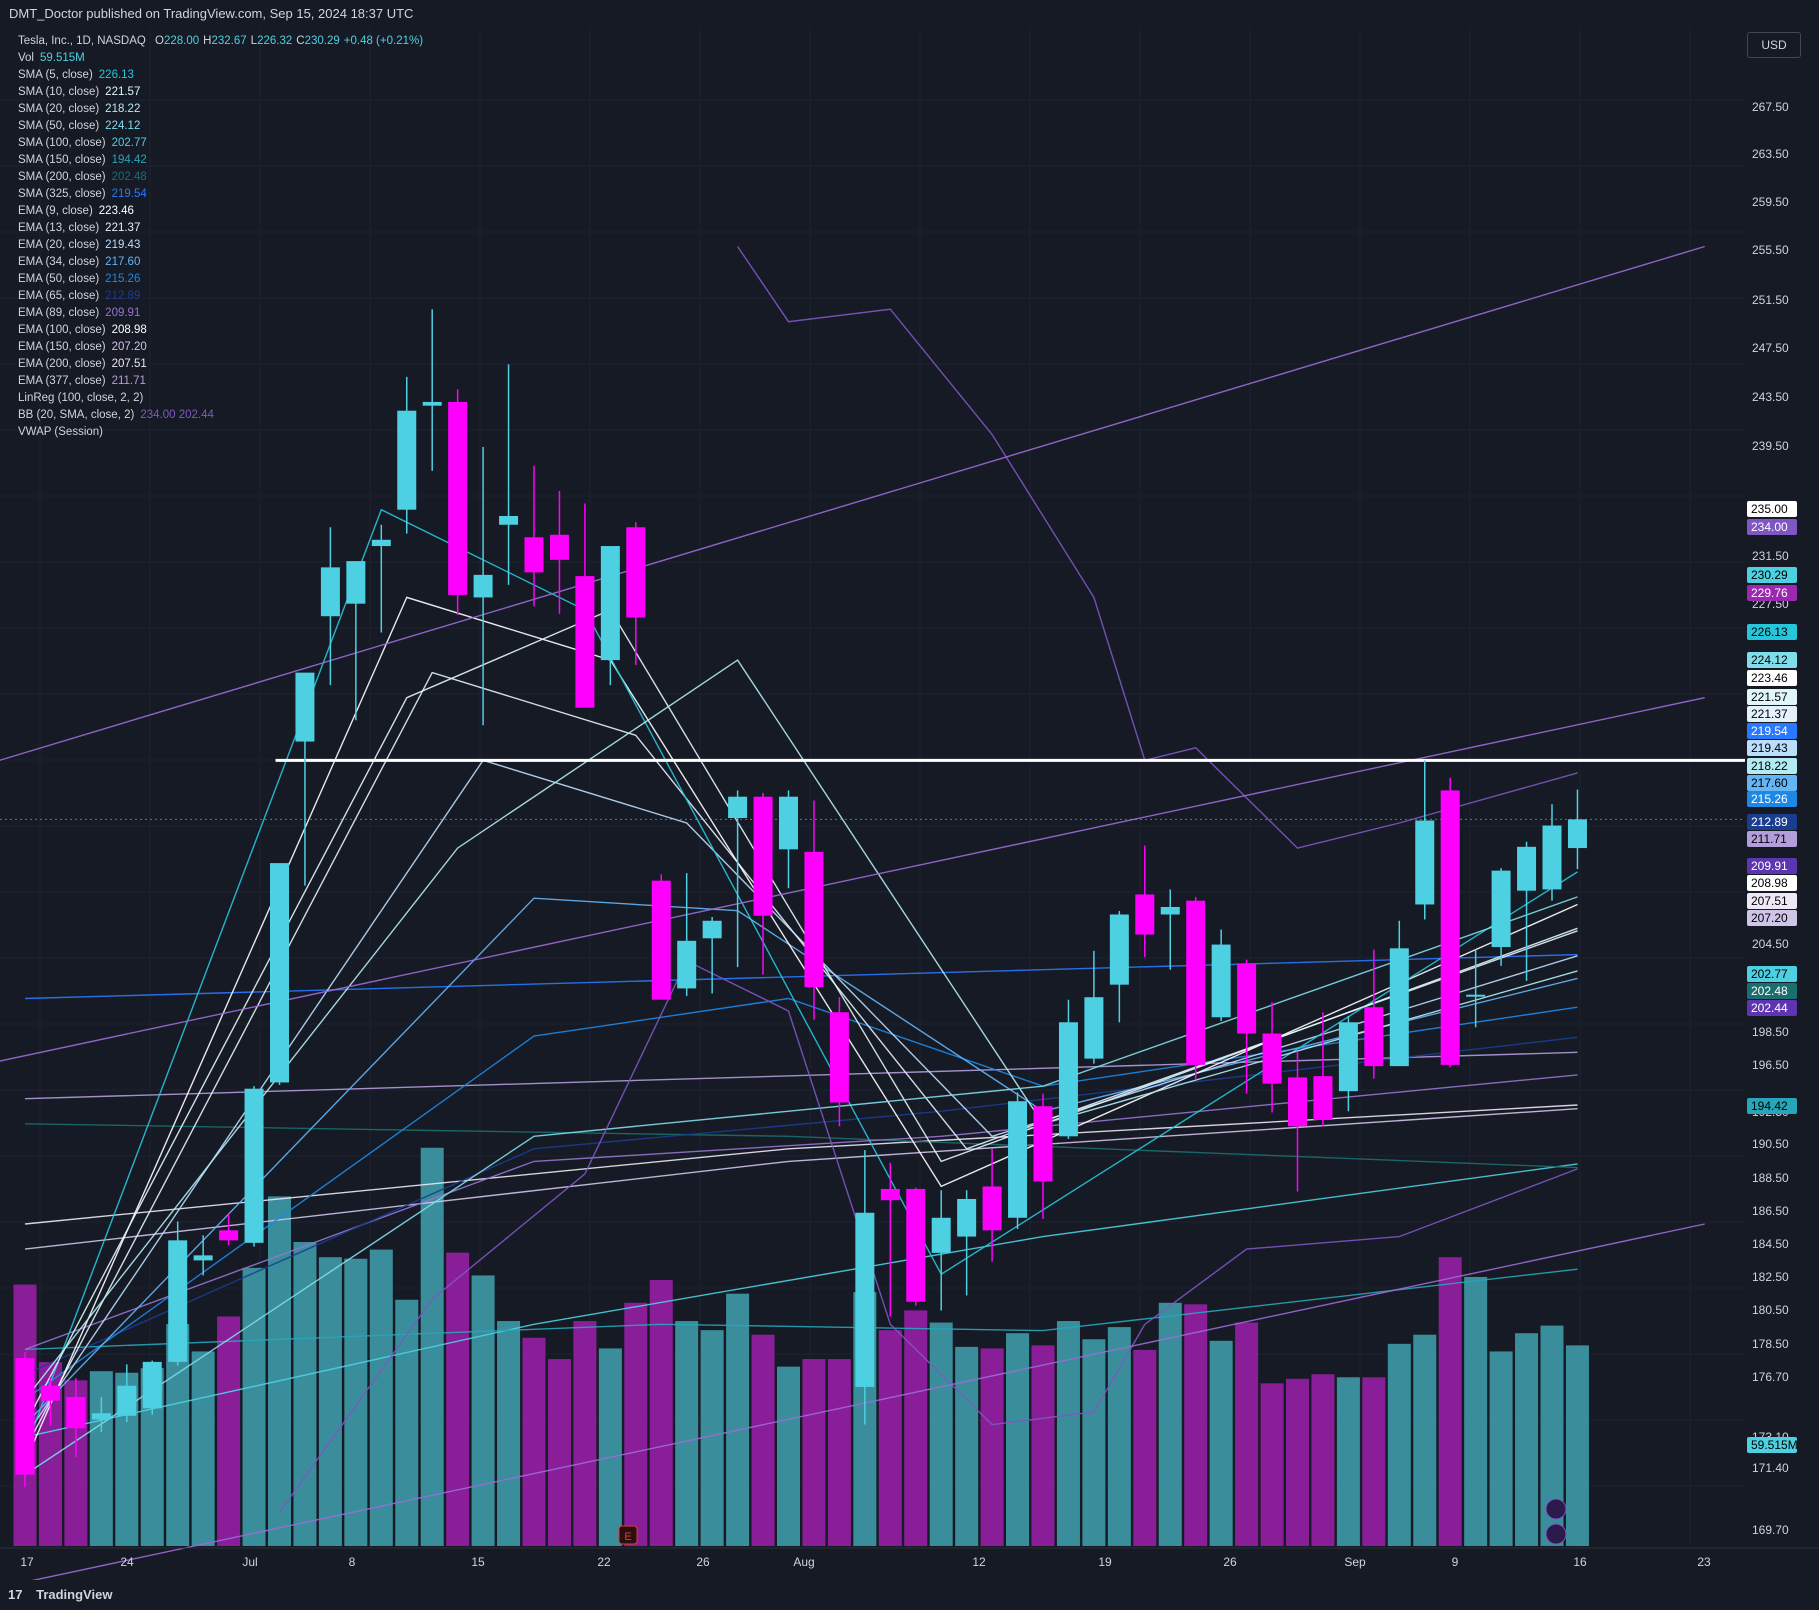  Describe the element at coordinates (222, 92) in the screenshot. I see `indicator-row: SMA (10, close) 221.57` at that location.